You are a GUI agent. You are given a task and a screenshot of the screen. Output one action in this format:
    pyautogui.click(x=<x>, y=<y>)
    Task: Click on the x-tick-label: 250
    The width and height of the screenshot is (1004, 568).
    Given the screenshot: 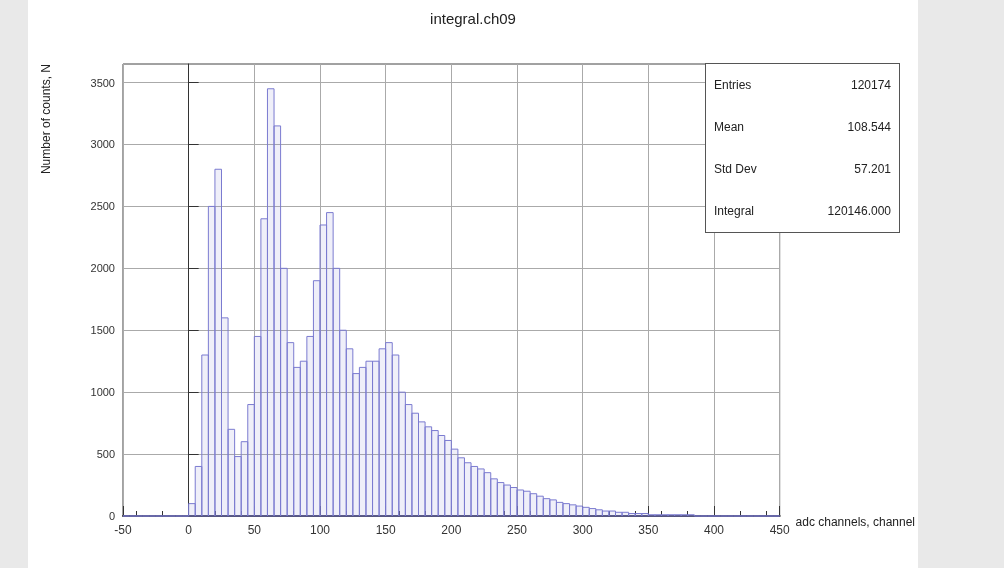 What is the action you would take?
    pyautogui.click(x=517, y=530)
    